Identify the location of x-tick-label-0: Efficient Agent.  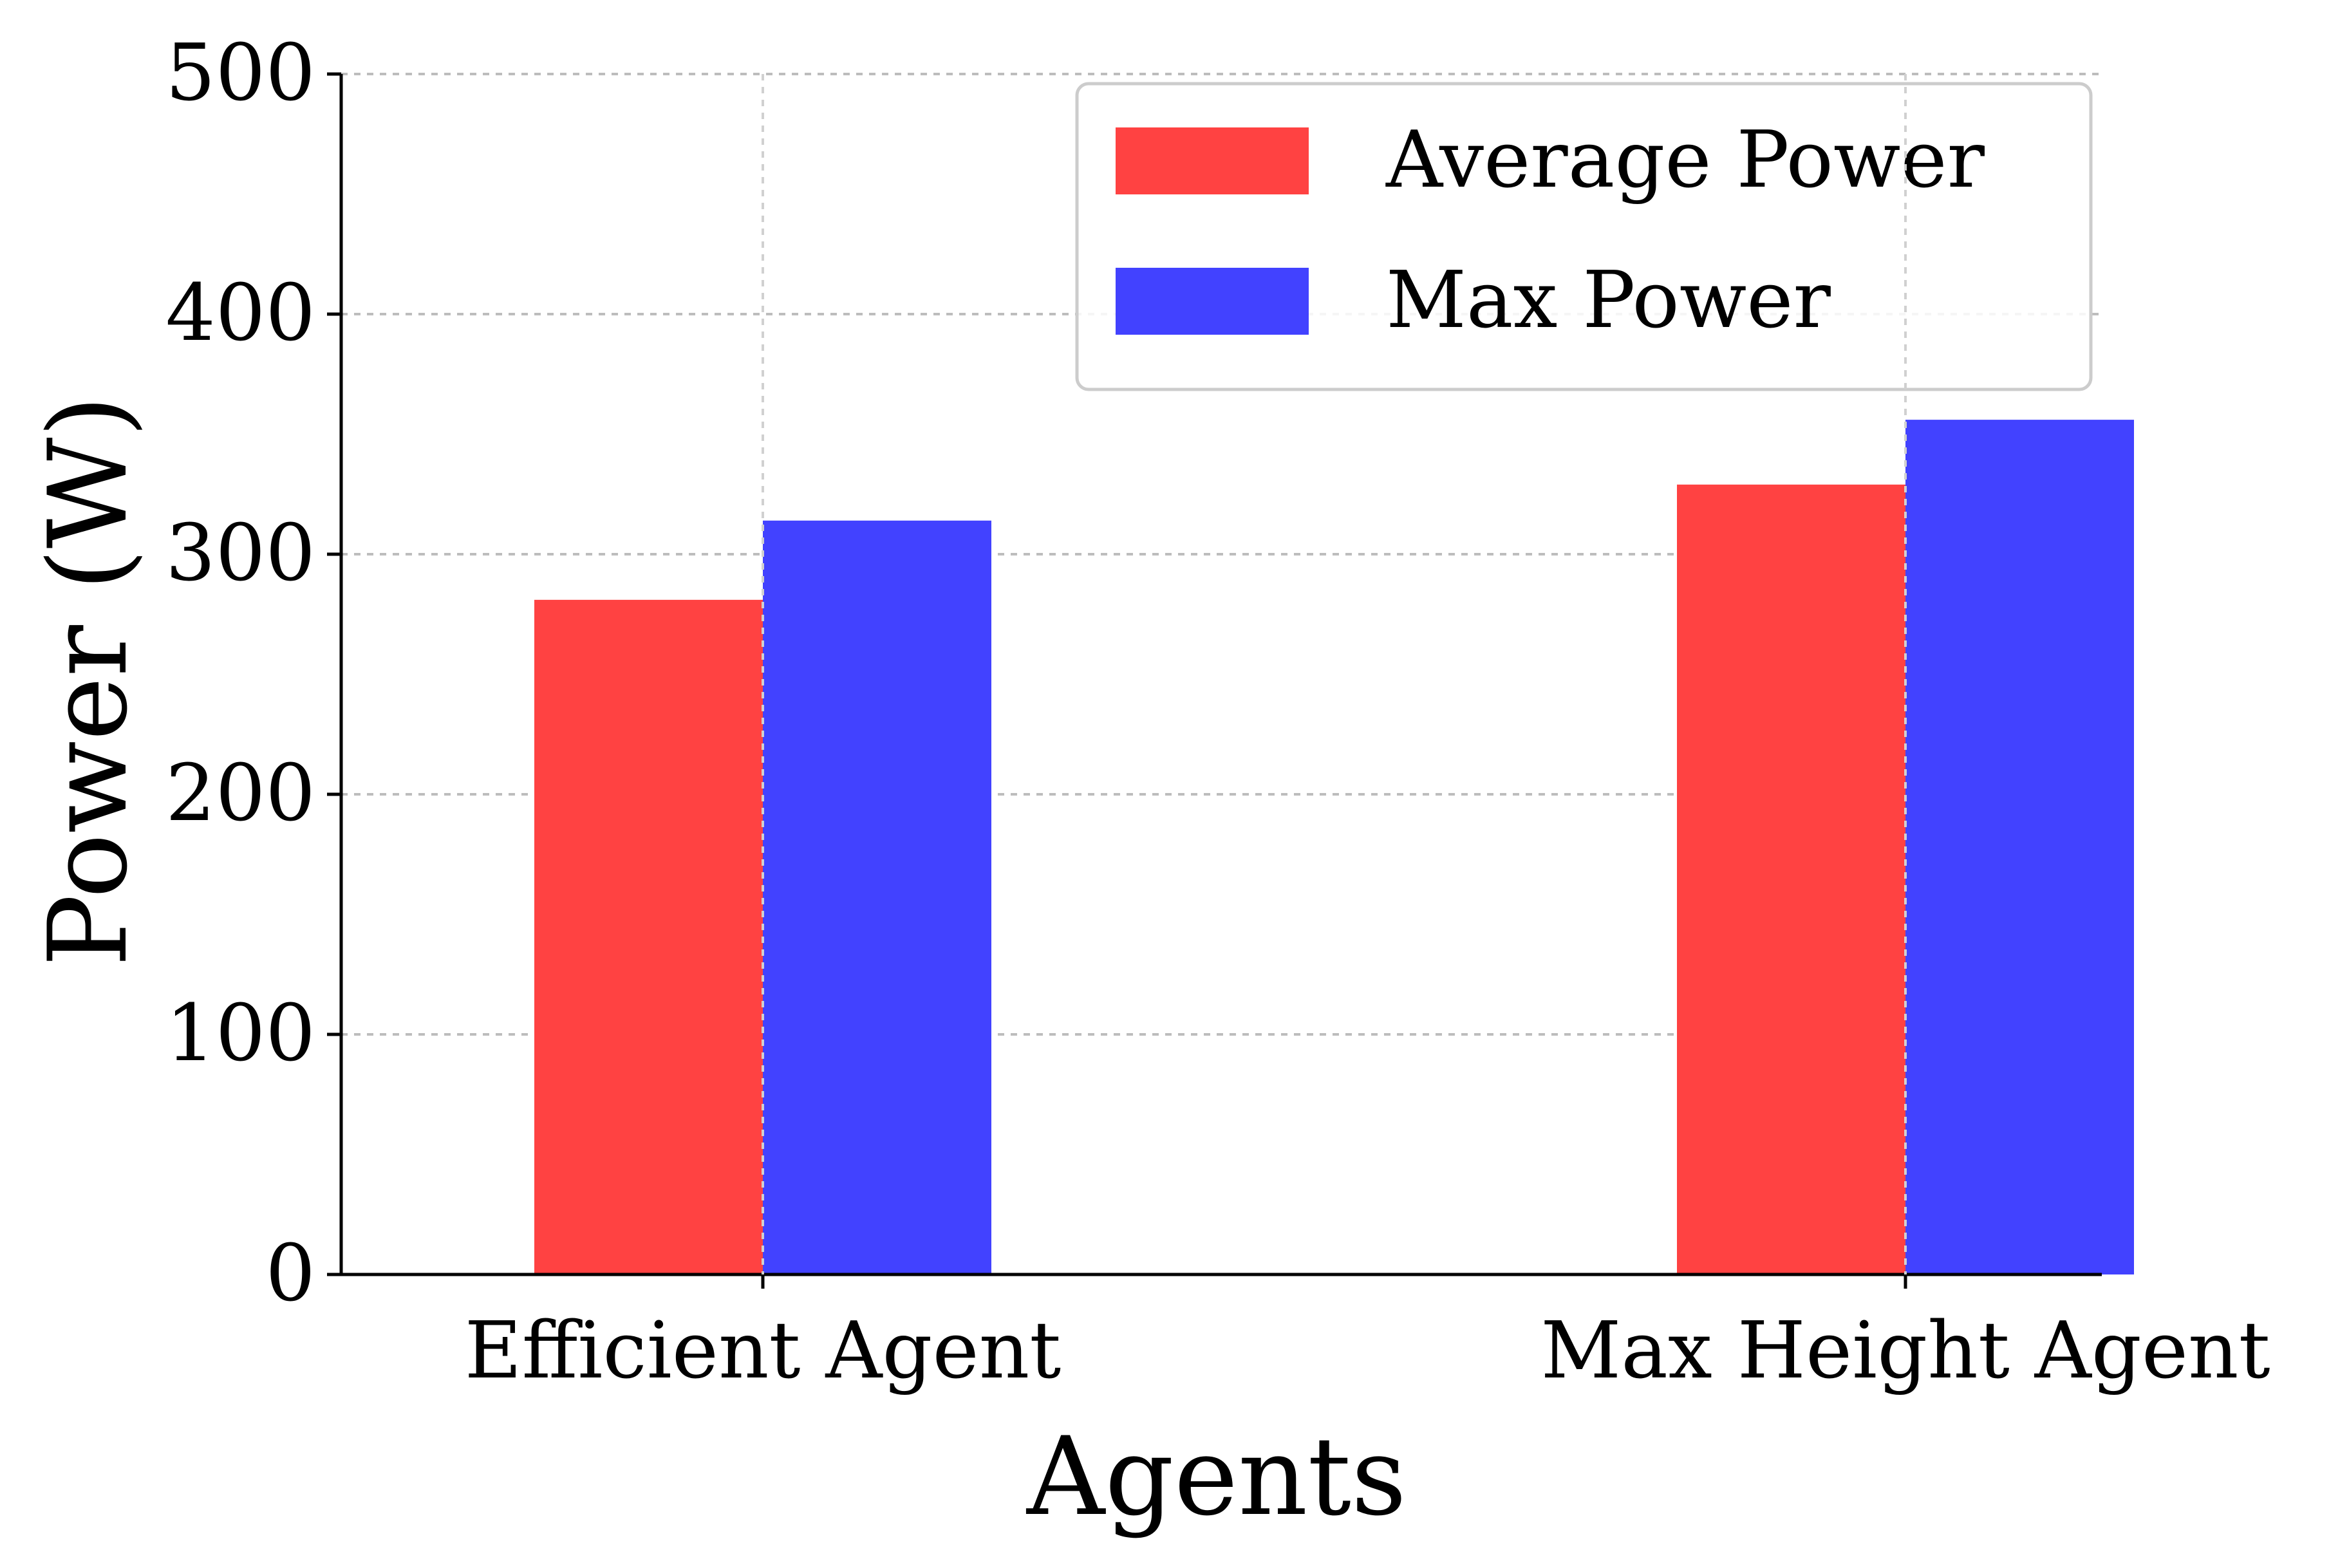
(763, 1350).